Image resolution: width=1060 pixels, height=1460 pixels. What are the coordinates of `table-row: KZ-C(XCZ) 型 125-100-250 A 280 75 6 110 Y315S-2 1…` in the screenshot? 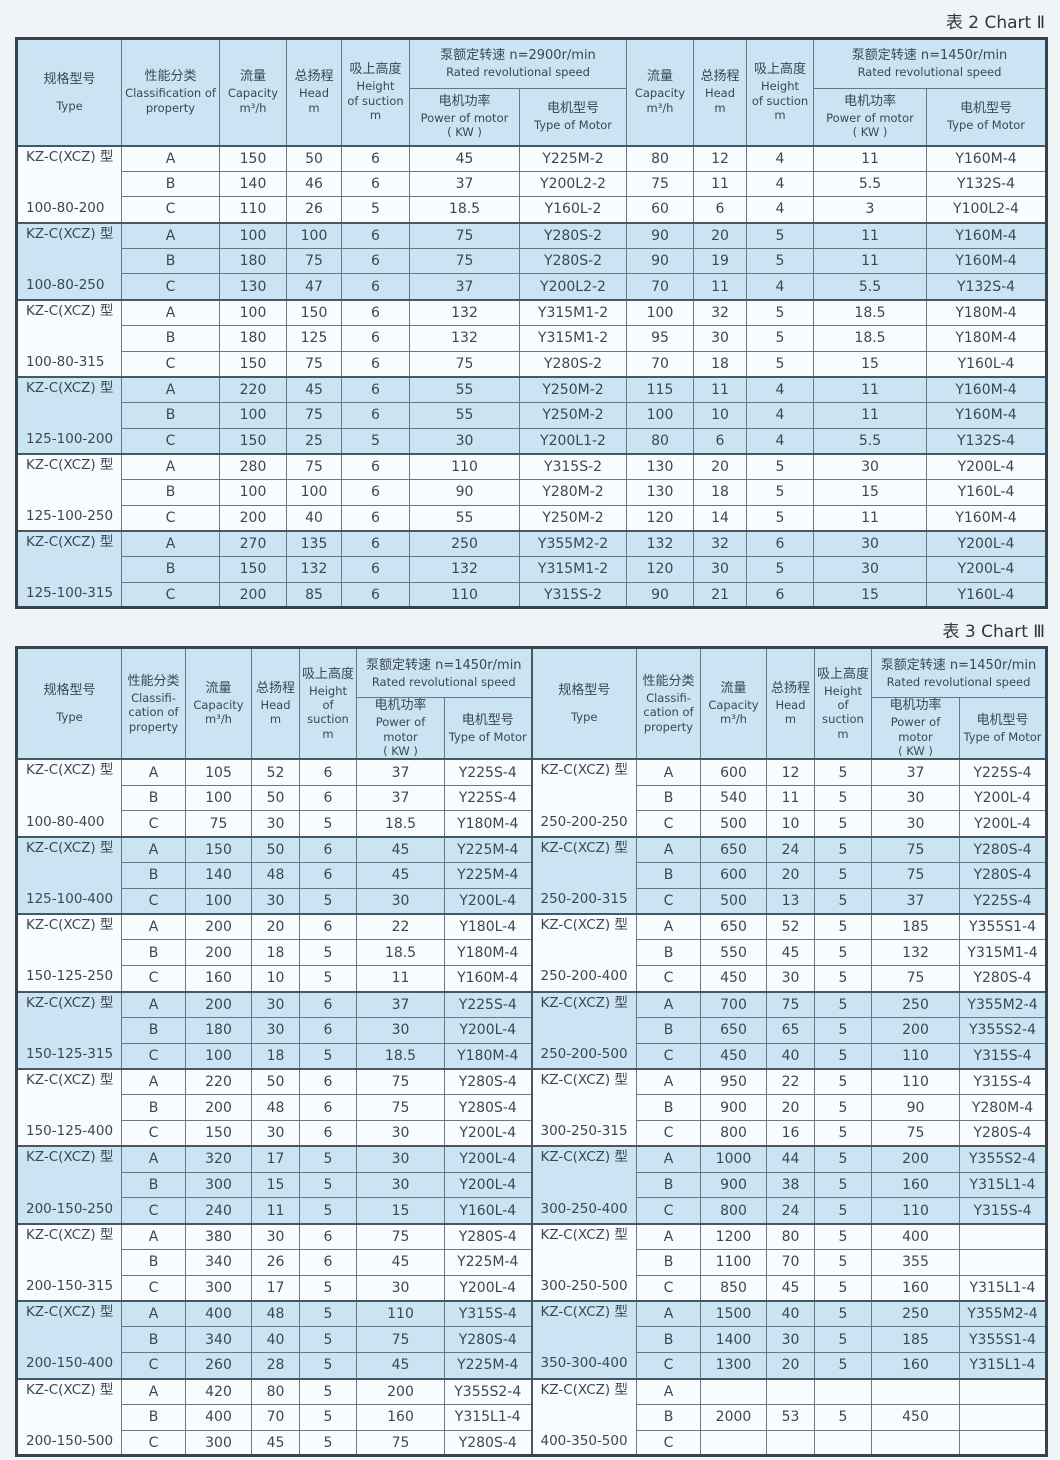 It's located at (531, 492).